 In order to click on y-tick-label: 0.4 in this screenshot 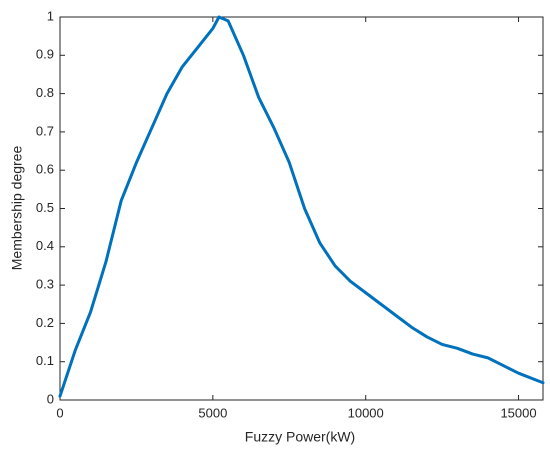, I will do `click(45, 245)`.